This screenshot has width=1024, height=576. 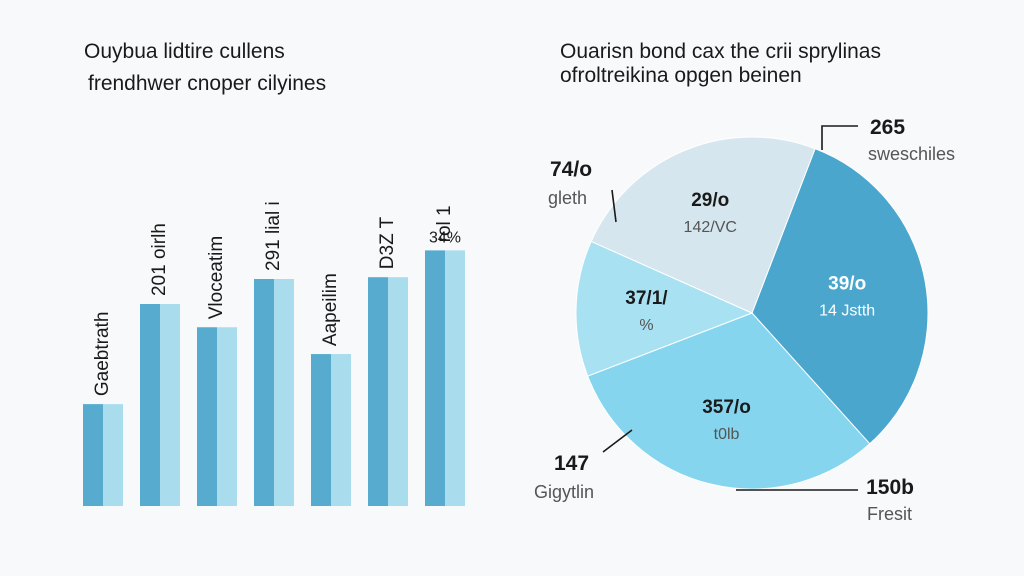 I want to click on pie-slice-value-label-2: 37/1/, so click(x=646, y=298).